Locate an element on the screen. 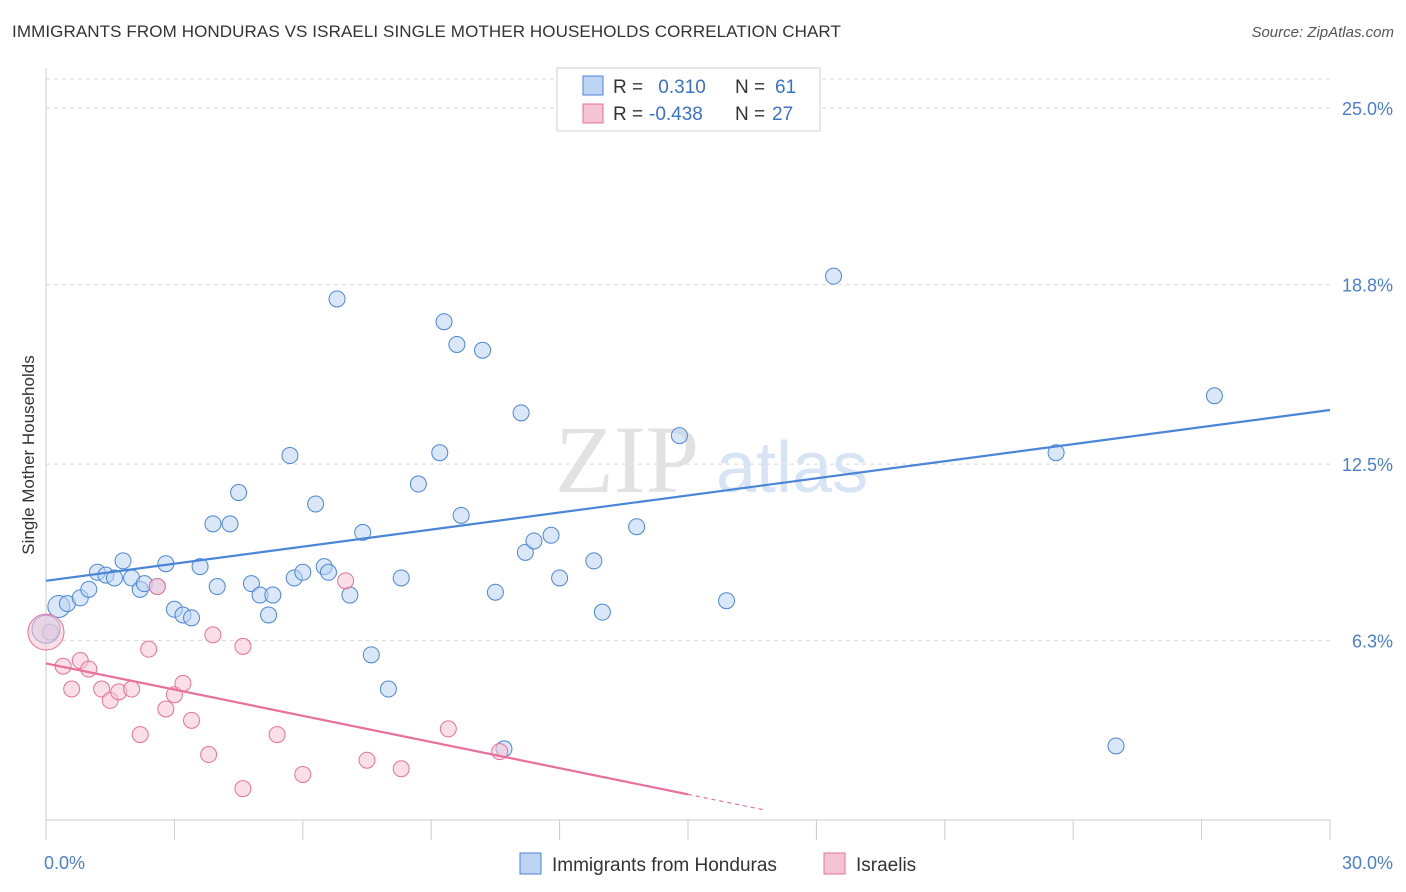  series-israelis-points is located at coordinates (268, 685).